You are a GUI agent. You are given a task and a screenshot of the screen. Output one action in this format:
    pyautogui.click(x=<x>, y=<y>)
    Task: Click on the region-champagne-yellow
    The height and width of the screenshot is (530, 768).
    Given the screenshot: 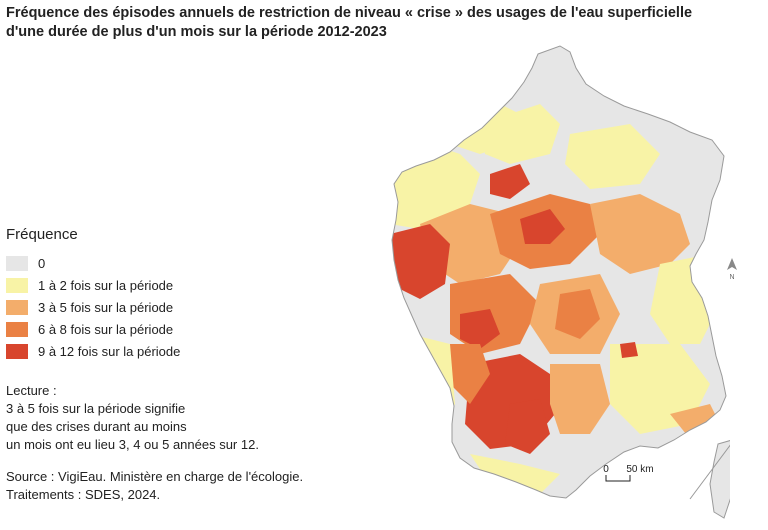 What is the action you would take?
    pyautogui.click(x=612, y=156)
    